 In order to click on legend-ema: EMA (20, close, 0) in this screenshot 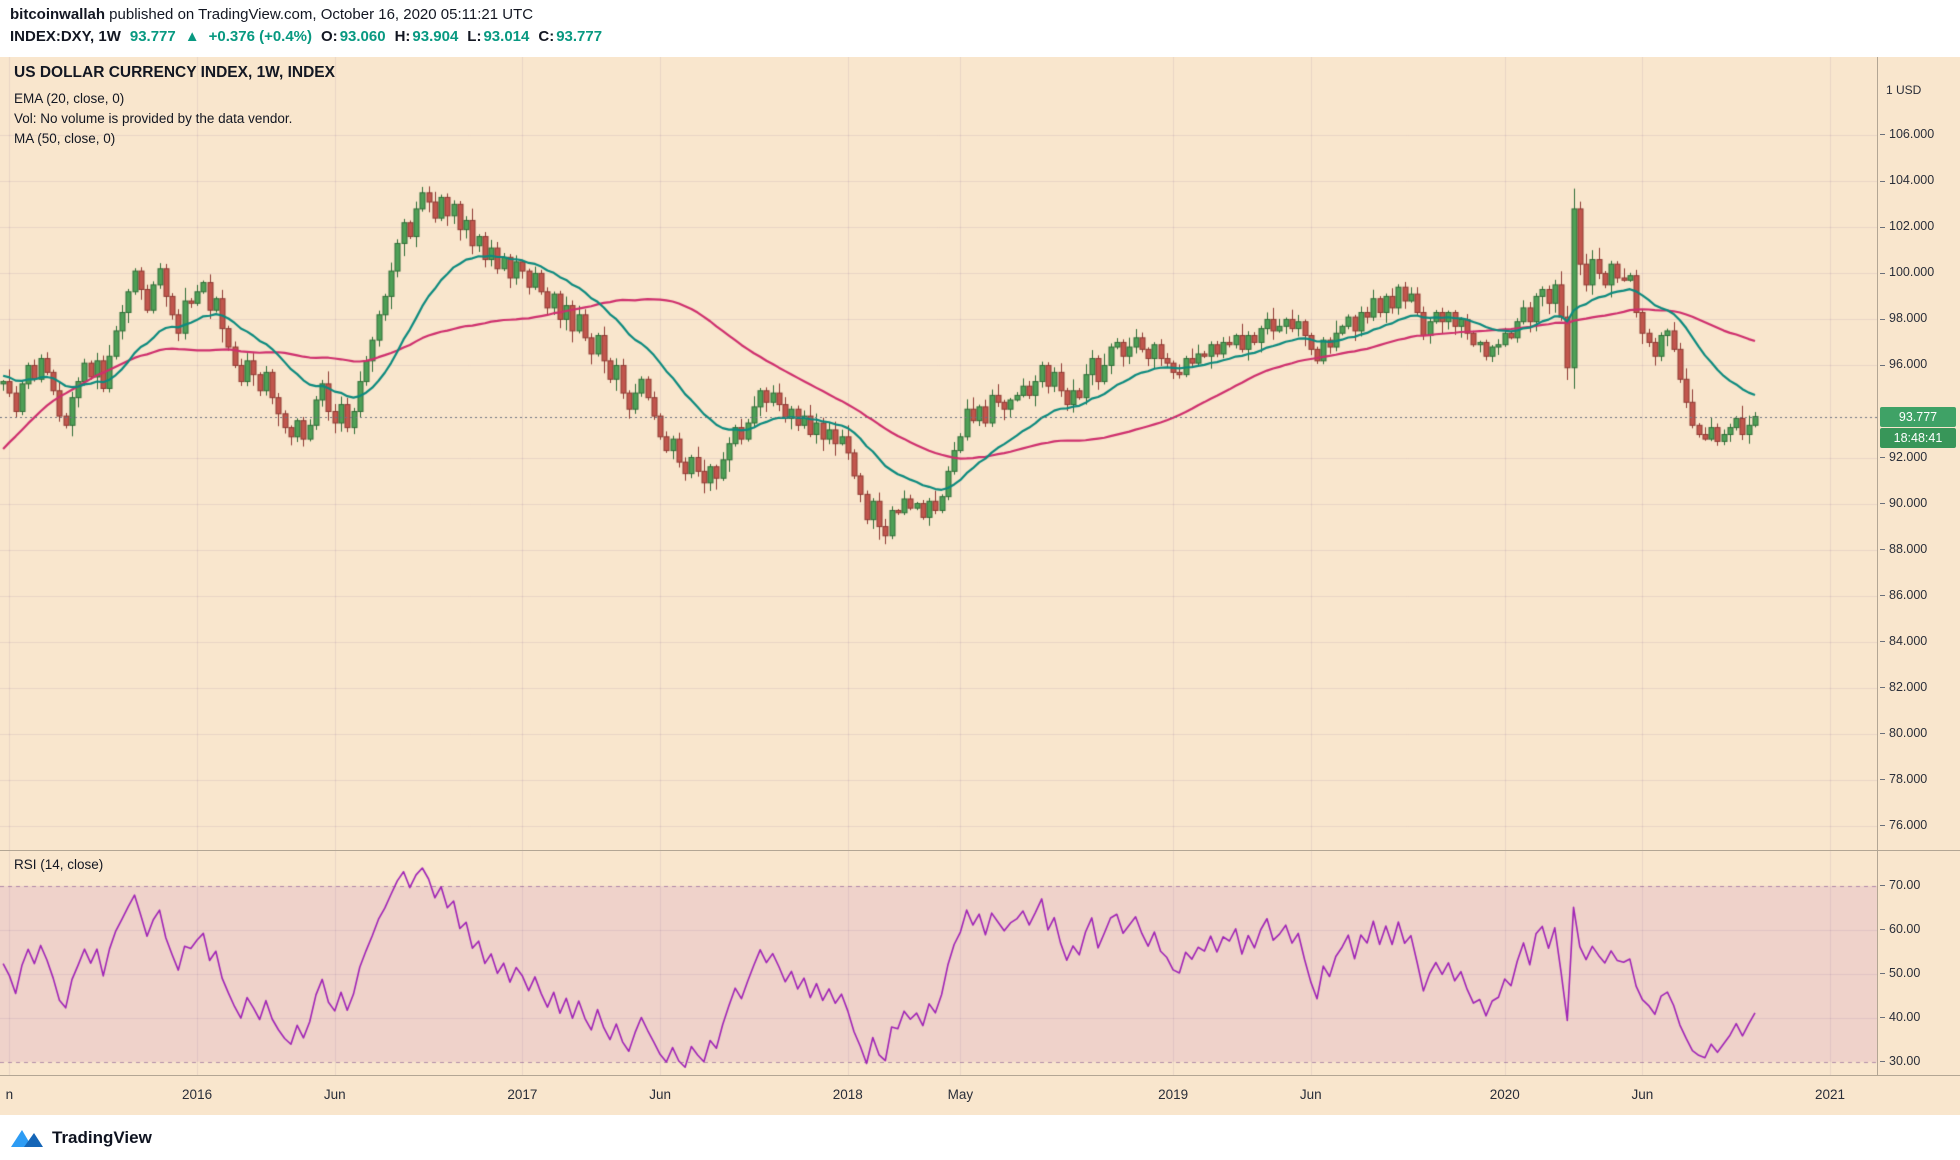, I will do `click(69, 98)`.